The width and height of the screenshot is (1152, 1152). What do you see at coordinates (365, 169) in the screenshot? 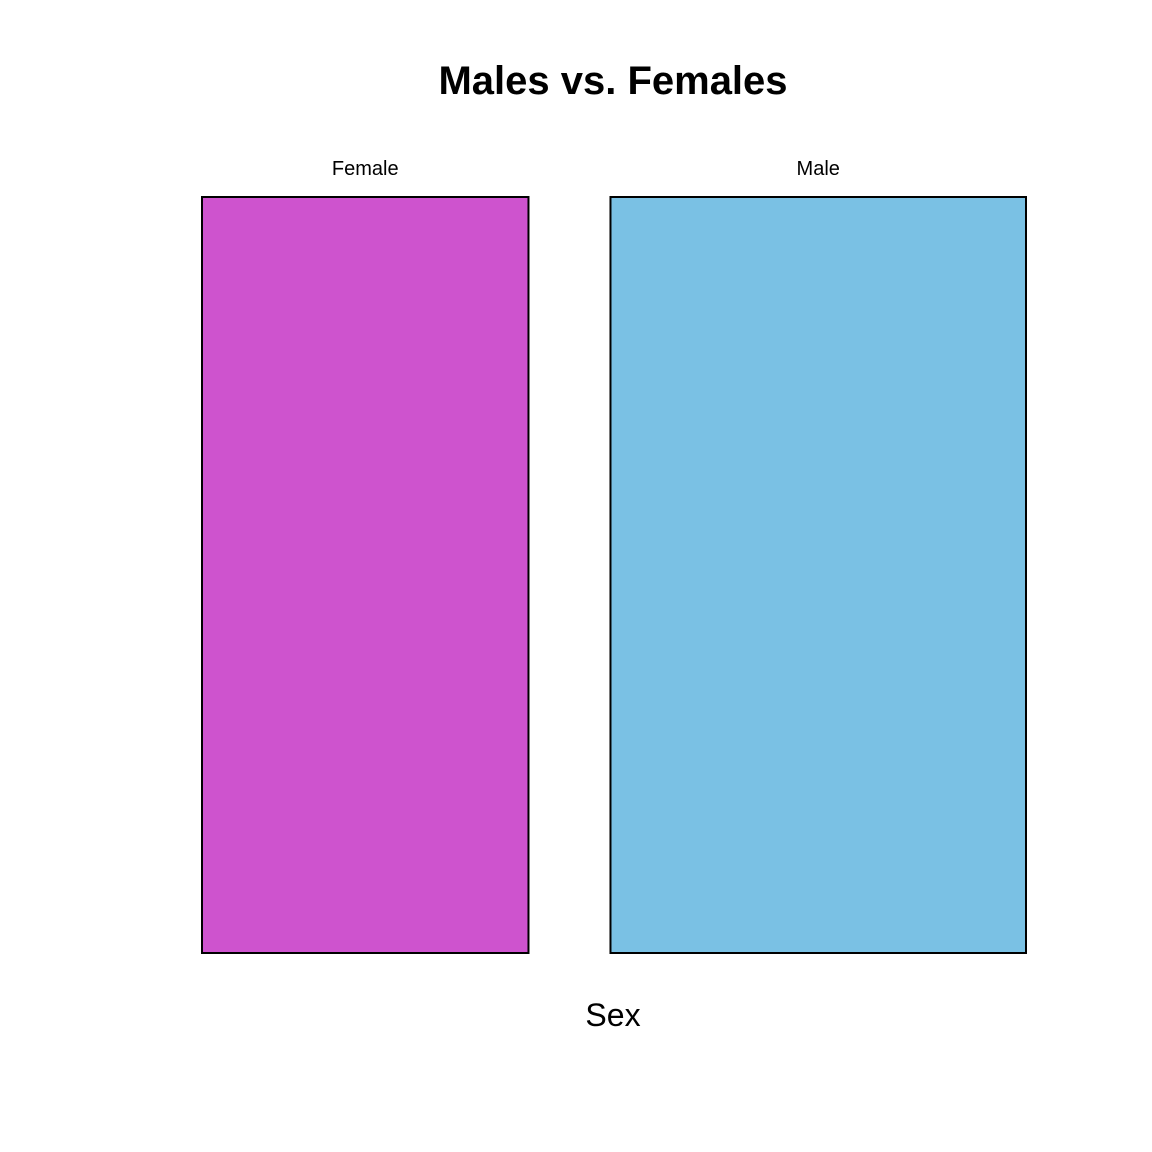
I see `category-label-female: Female` at bounding box center [365, 169].